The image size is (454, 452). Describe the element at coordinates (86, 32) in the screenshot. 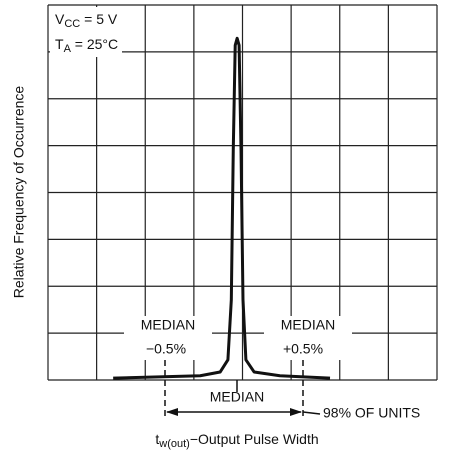

I see `conditions-box` at that location.